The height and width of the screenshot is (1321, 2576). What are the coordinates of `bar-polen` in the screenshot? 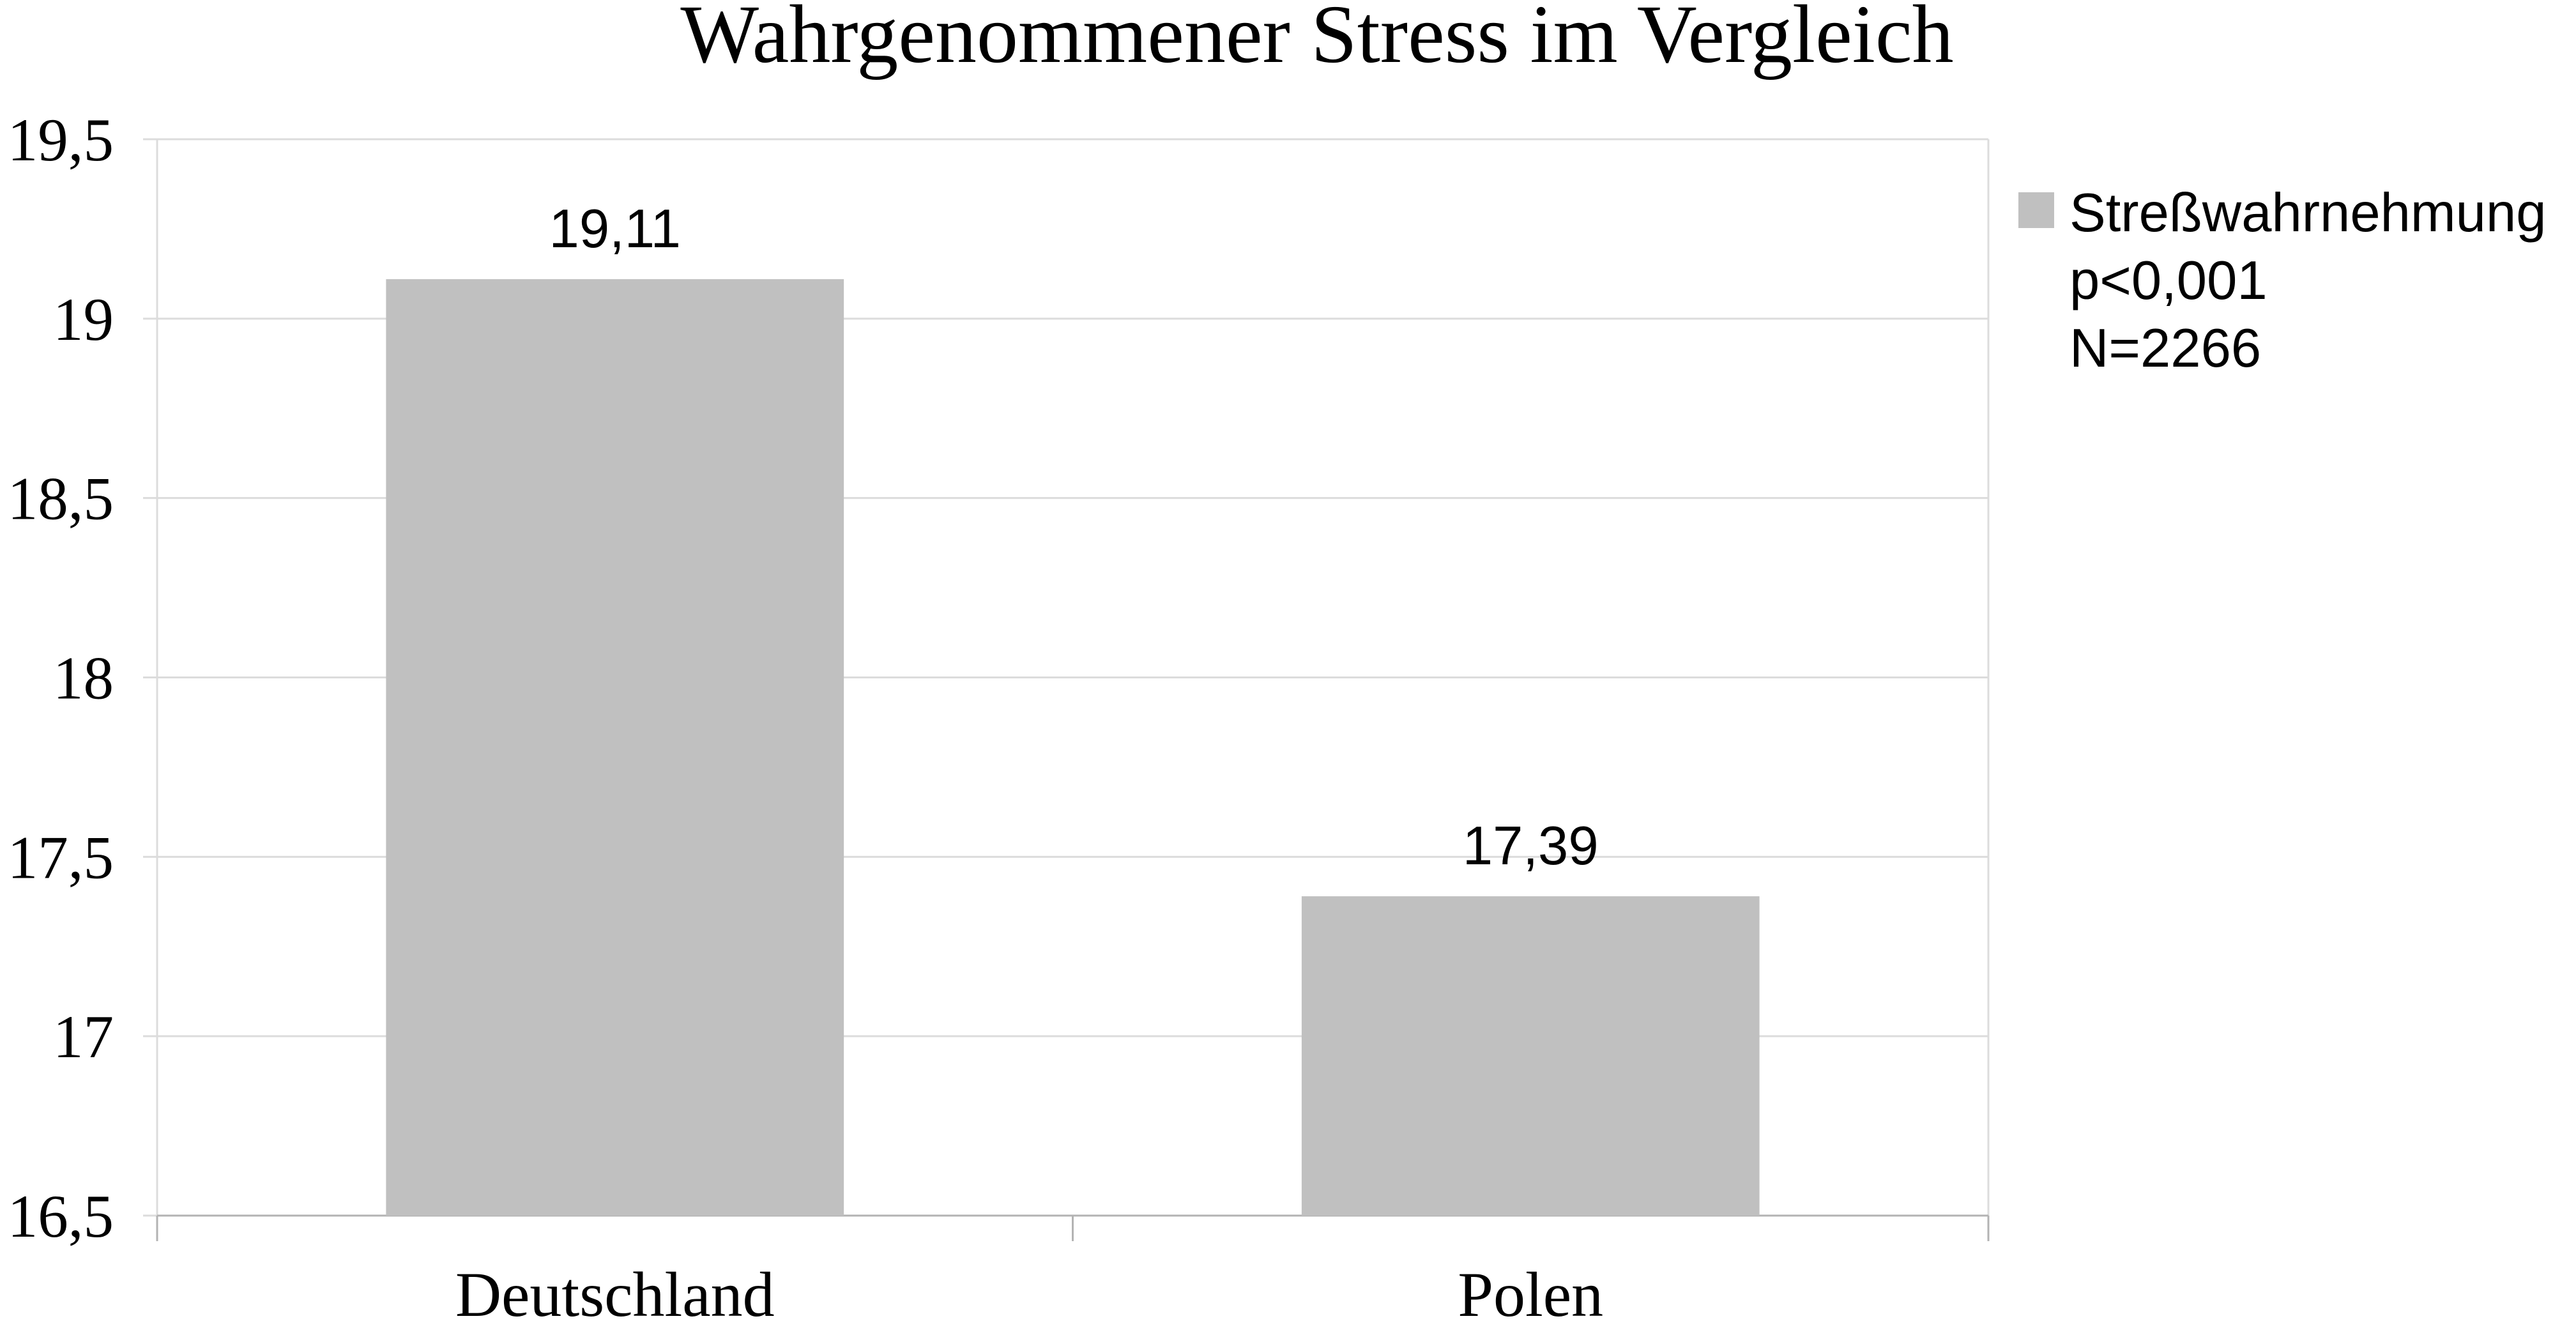 It's located at (1531, 1056).